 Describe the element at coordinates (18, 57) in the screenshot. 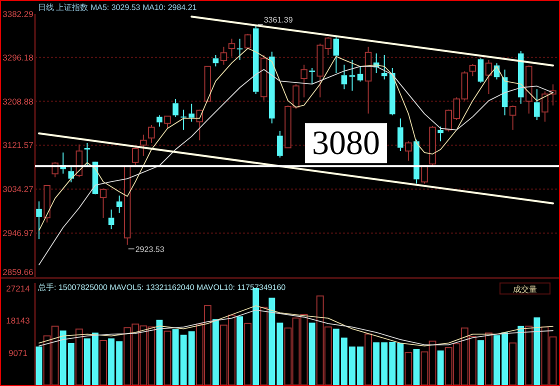

I see `y-tick-label: 3296.18` at that location.